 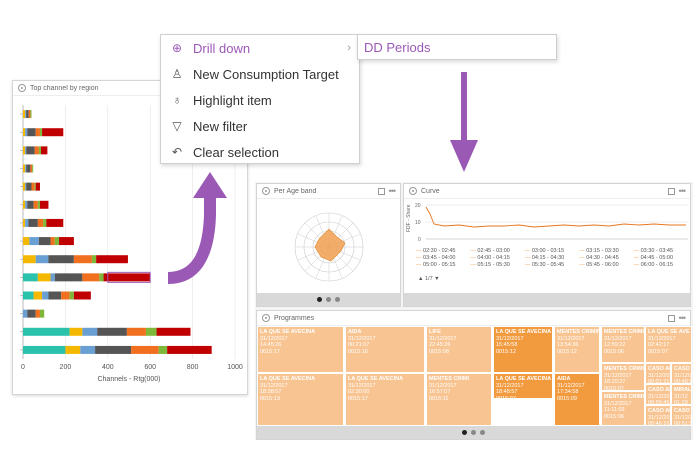 I want to click on menu-item-drill-down: ⊕ Drill down ›, so click(x=260, y=48).